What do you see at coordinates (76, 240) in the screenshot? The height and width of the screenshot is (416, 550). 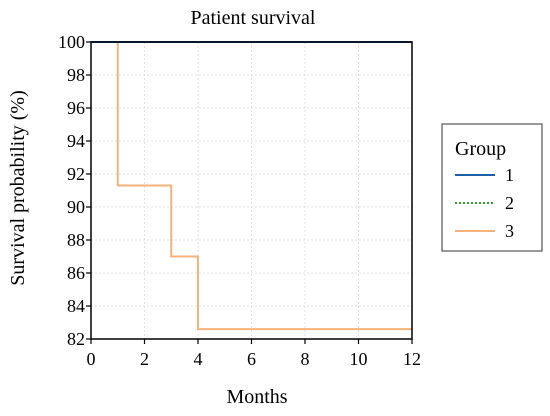 I see `y-tick-label: 88` at bounding box center [76, 240].